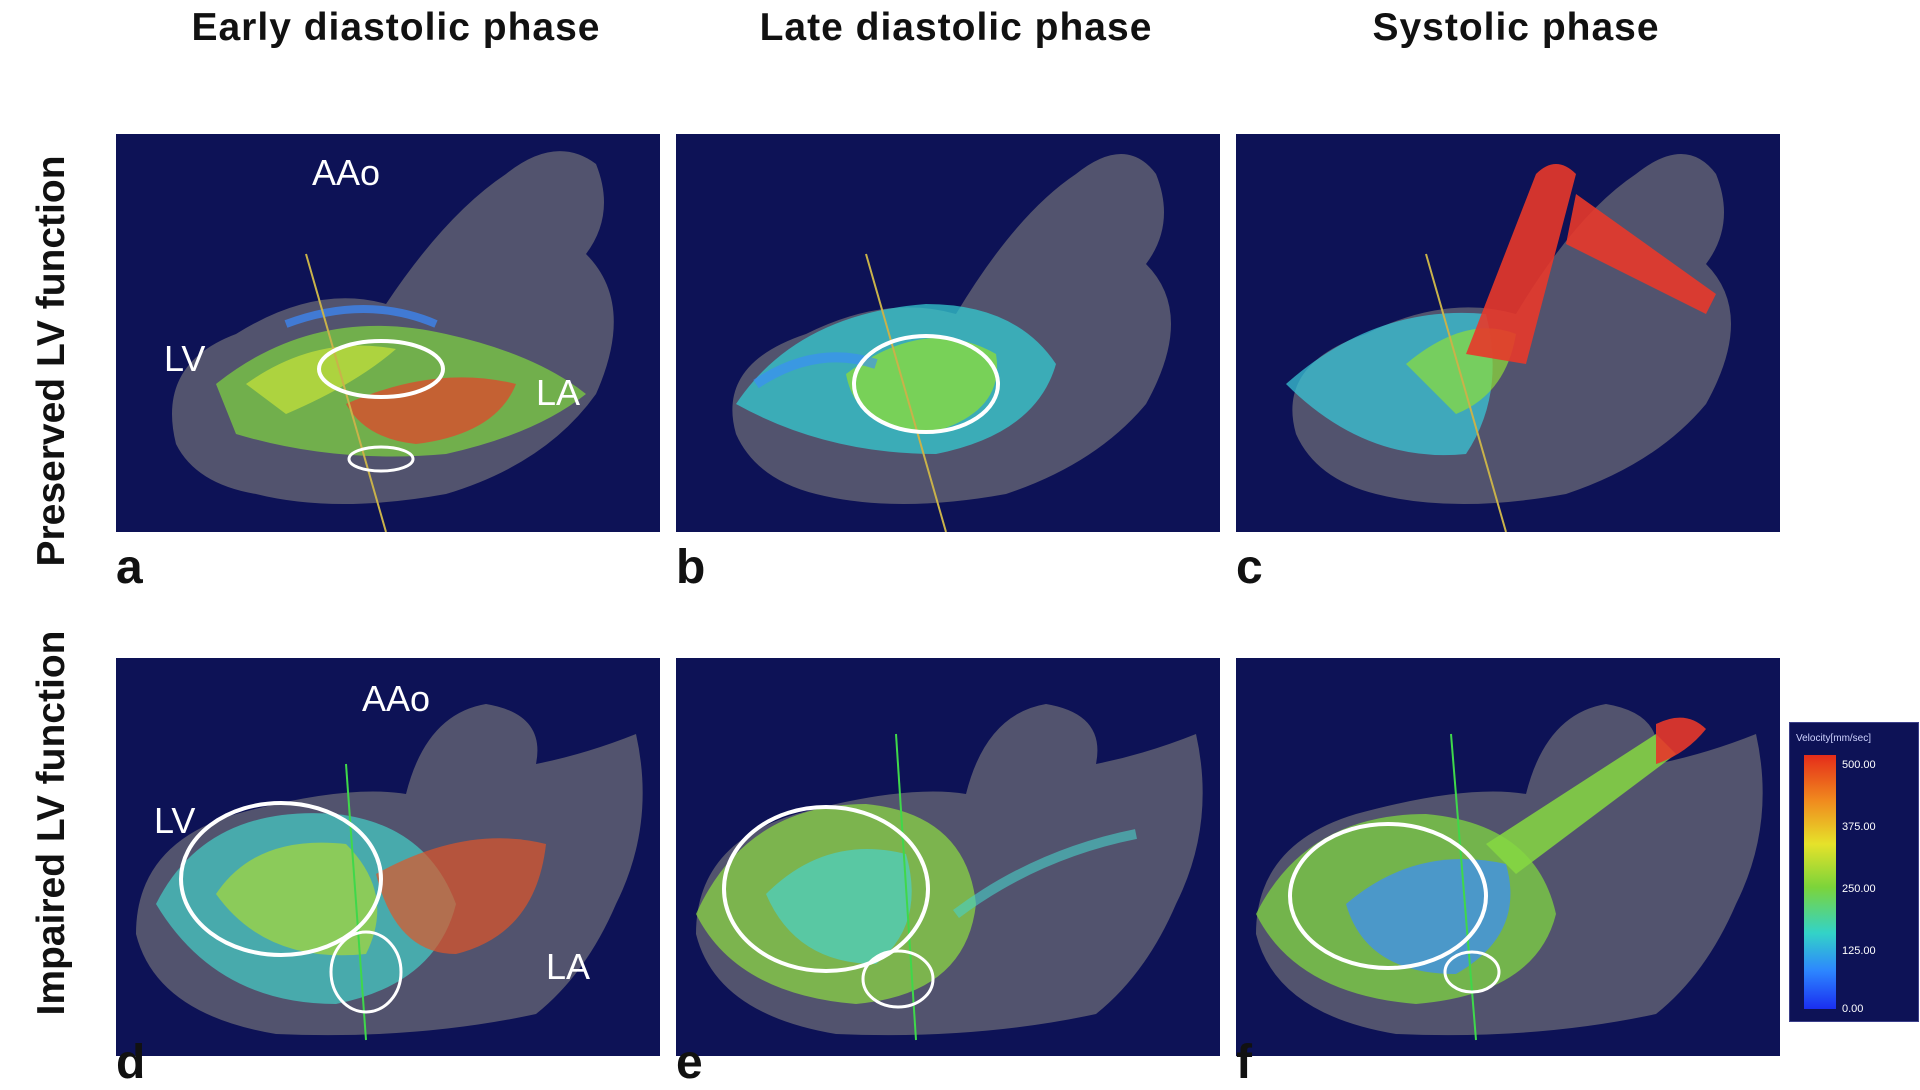 The width and height of the screenshot is (1920, 1090). Describe the element at coordinates (1509, 872) in the screenshot. I see `flow-image-f` at that location.